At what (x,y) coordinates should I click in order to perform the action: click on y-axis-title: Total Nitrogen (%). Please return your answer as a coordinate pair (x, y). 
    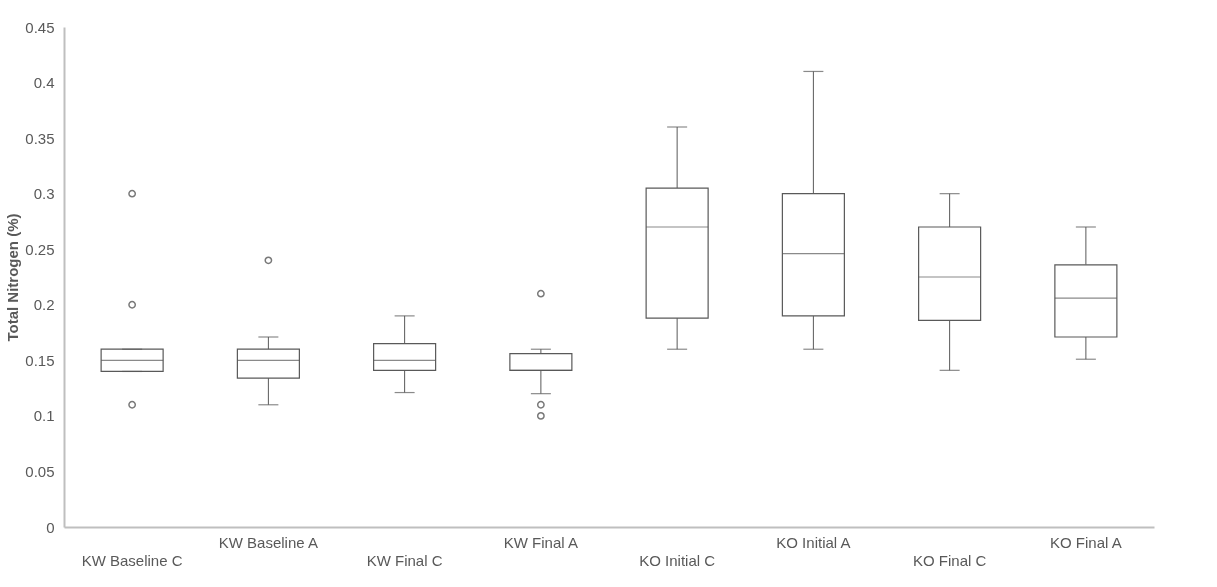
    Looking at the image, I should click on (13, 277).